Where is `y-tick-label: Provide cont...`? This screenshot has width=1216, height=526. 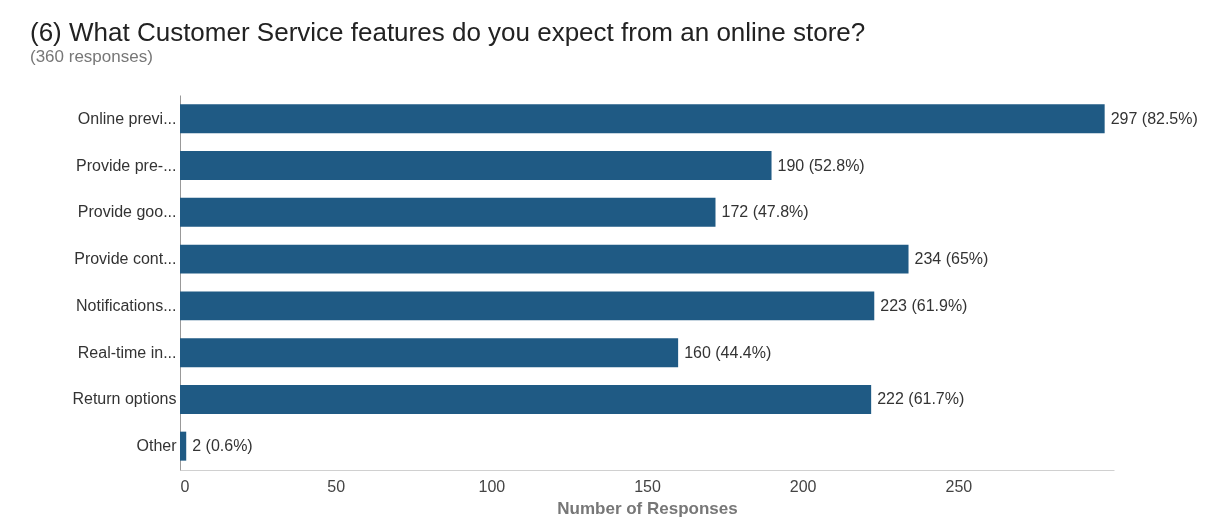
y-tick-label: Provide cont... is located at coordinates (125, 259).